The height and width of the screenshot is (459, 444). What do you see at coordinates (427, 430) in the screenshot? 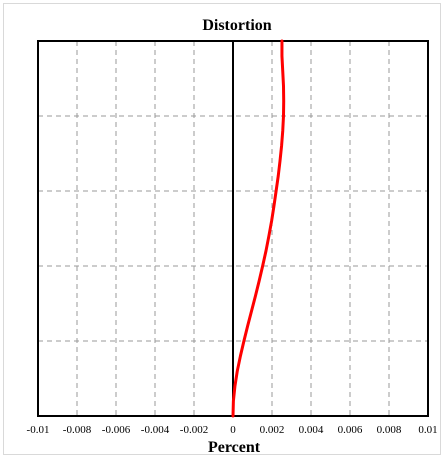
I see `x-tick-label: 0.01` at bounding box center [427, 430].